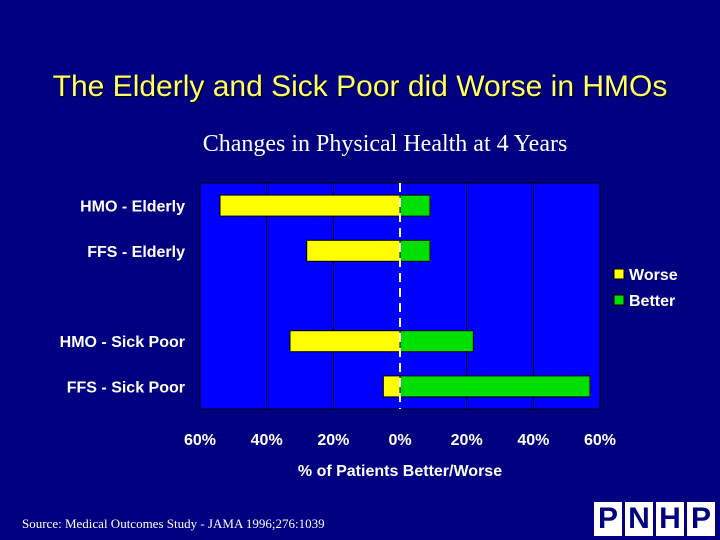 The image size is (720, 540). I want to click on category-label: FFS - Sick Poor, so click(126, 387).